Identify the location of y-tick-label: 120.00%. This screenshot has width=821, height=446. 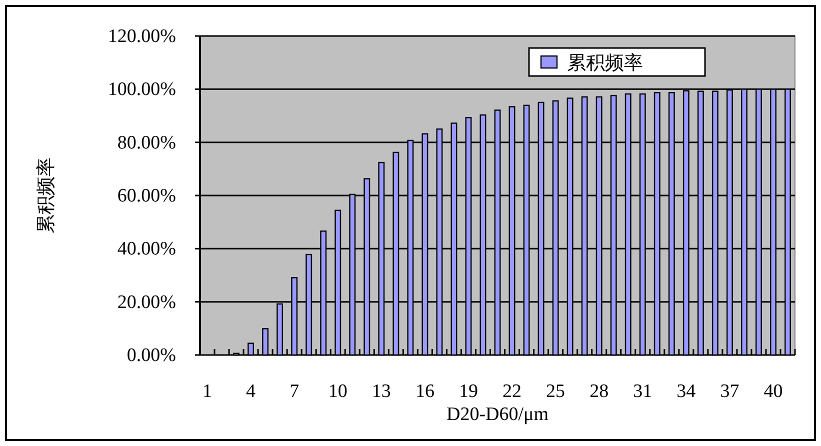
(142, 36).